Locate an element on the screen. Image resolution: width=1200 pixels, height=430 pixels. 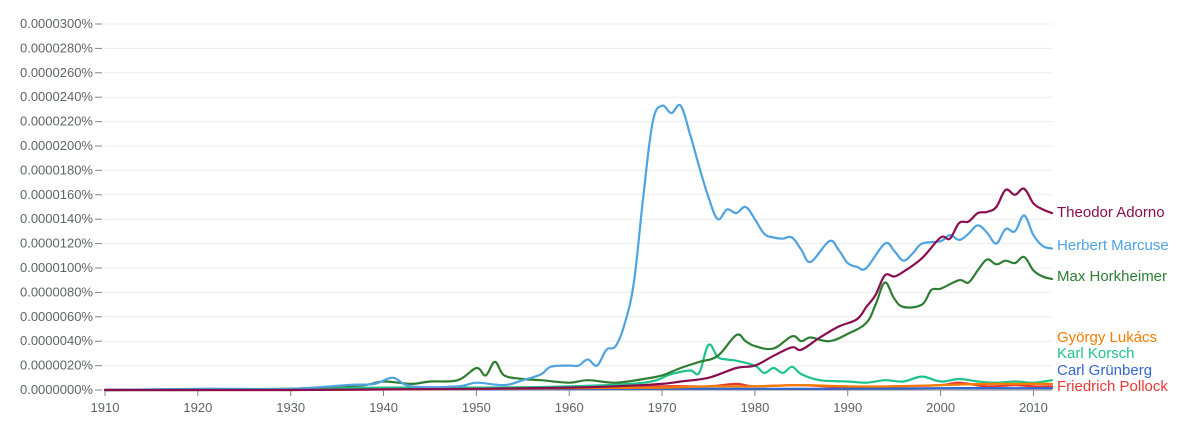
series-label-karl-korsch: Karl Korsch is located at coordinates (1096, 353).